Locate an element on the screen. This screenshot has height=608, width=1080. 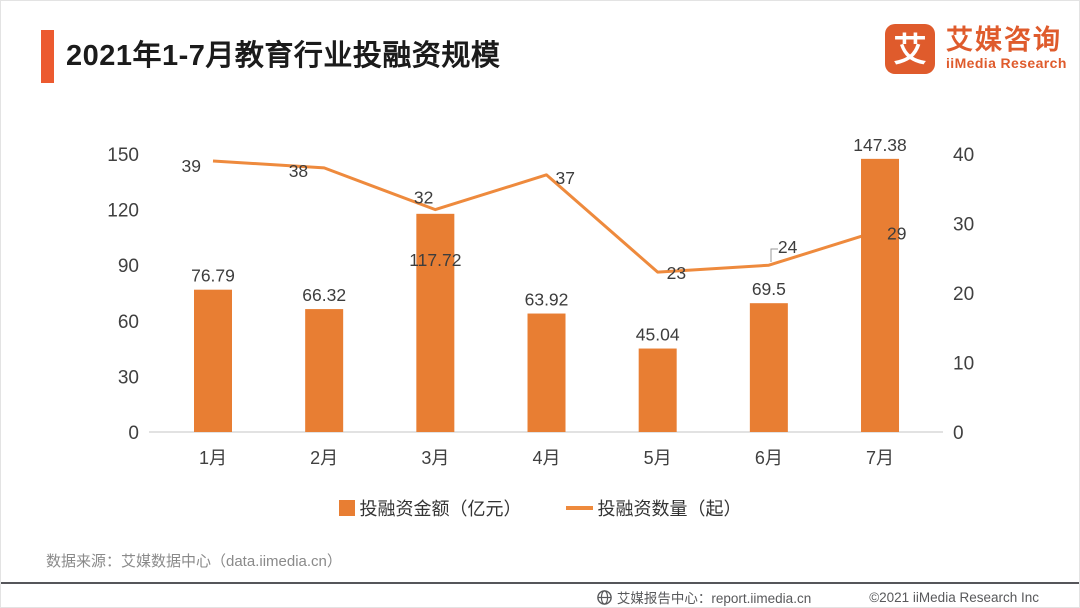
bar-value-label: 147.38 is located at coordinates (880, 145).